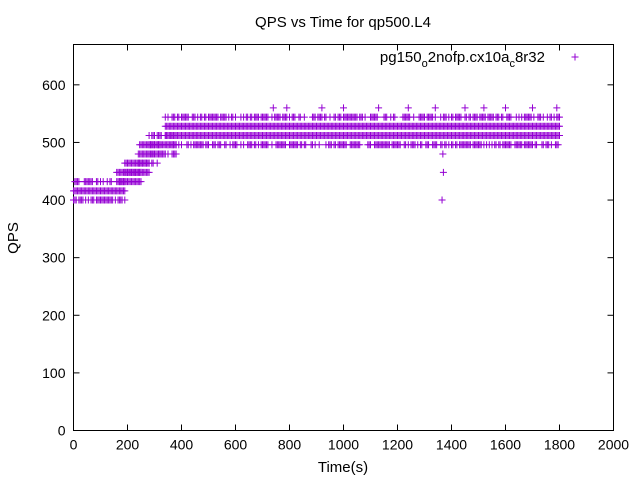 The height and width of the screenshot is (485, 640). Describe the element at coordinates (343, 467) in the screenshot. I see `x-axis-label: Time(s)` at that location.